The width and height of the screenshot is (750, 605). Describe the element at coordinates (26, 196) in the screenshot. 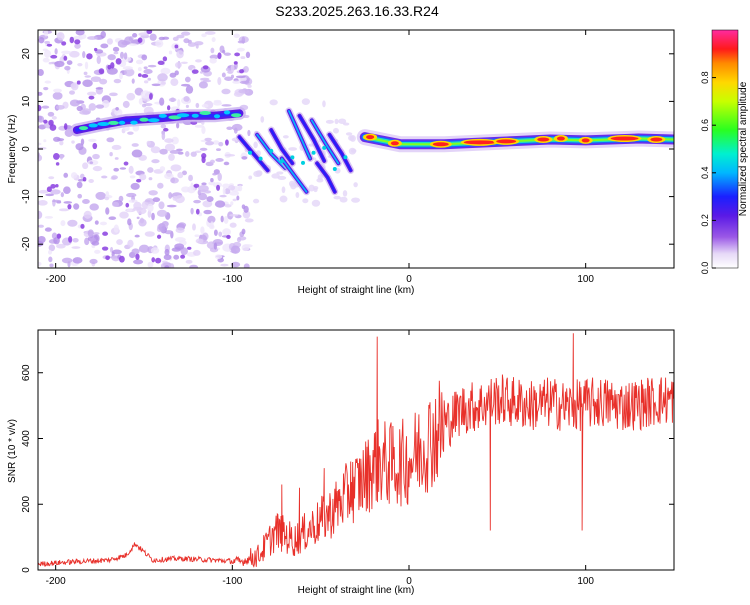

I see `y-tick-label: -10` at that location.